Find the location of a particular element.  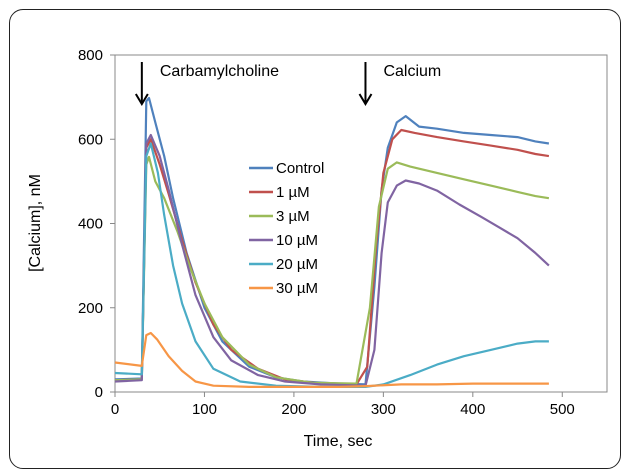

annotation-label-0: Carbamylcholine is located at coordinates (219, 71).